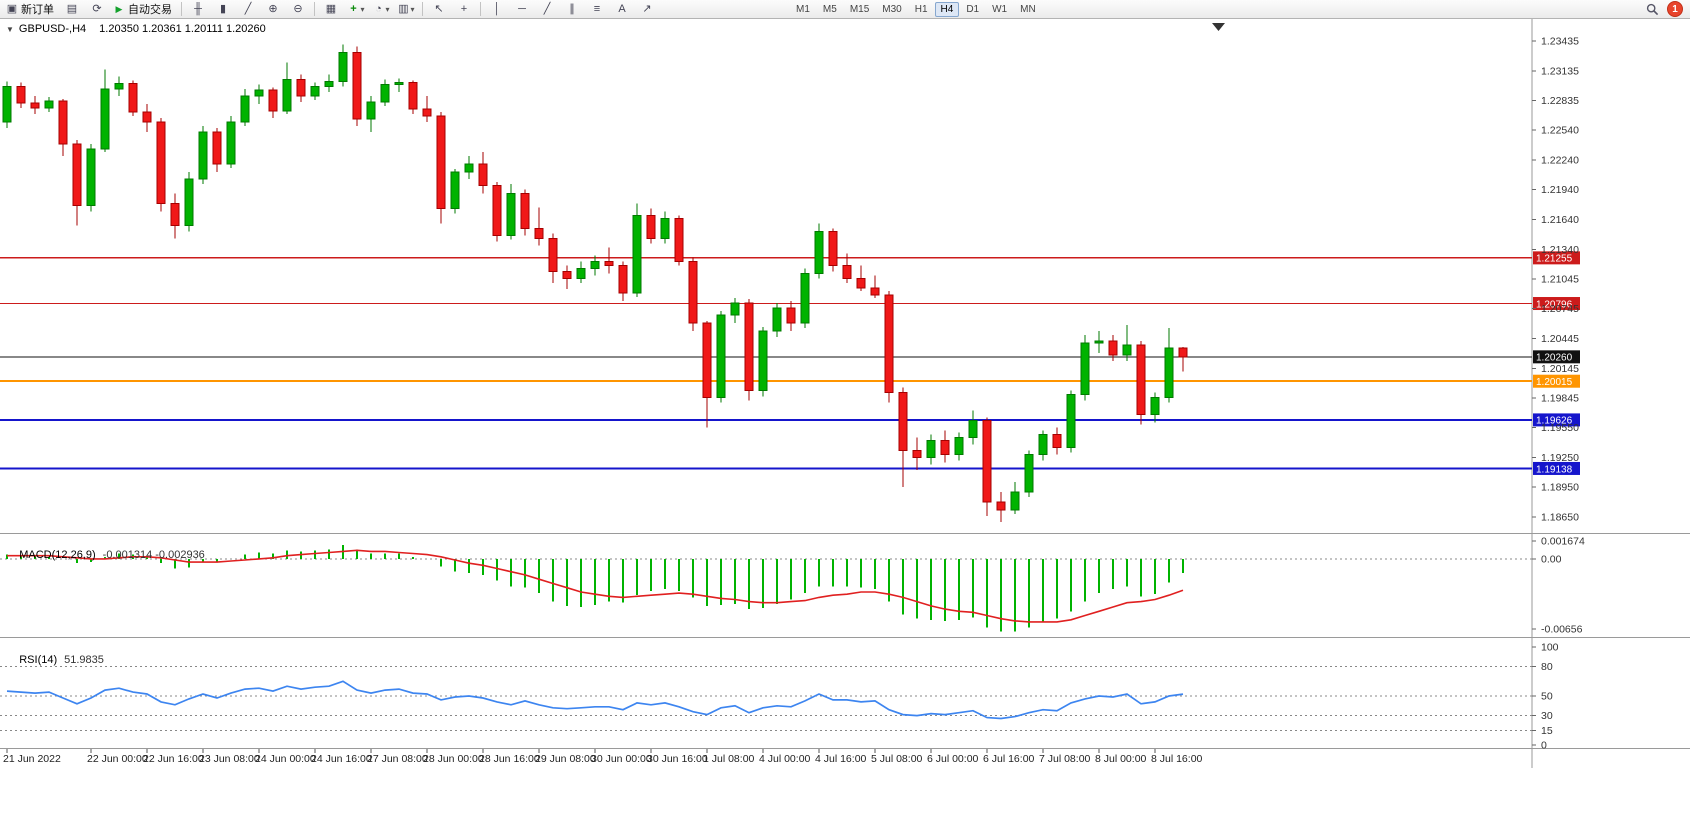 This screenshot has height=831, width=1690. I want to click on svg-text: 1.20145, so click(1560, 369).